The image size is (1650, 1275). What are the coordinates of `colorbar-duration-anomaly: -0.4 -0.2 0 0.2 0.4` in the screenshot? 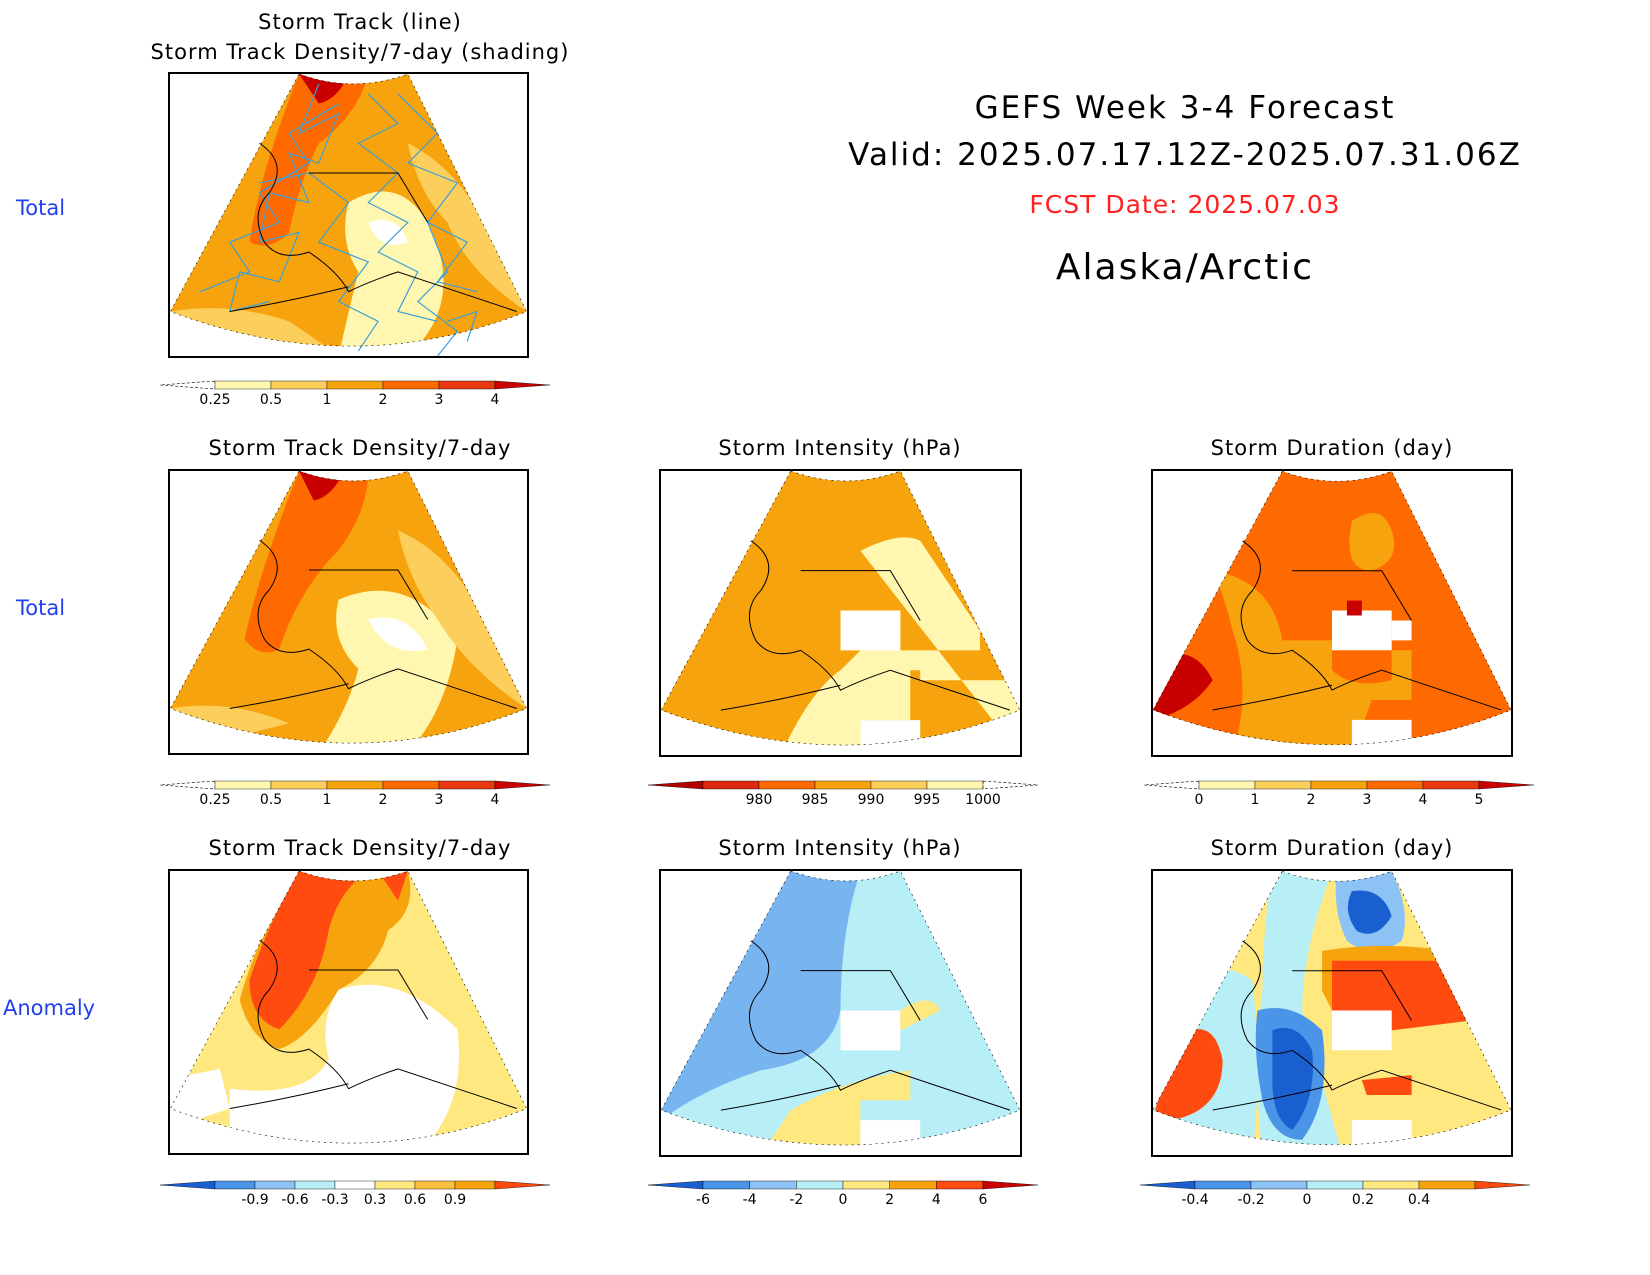 It's located at (1335, 1194).